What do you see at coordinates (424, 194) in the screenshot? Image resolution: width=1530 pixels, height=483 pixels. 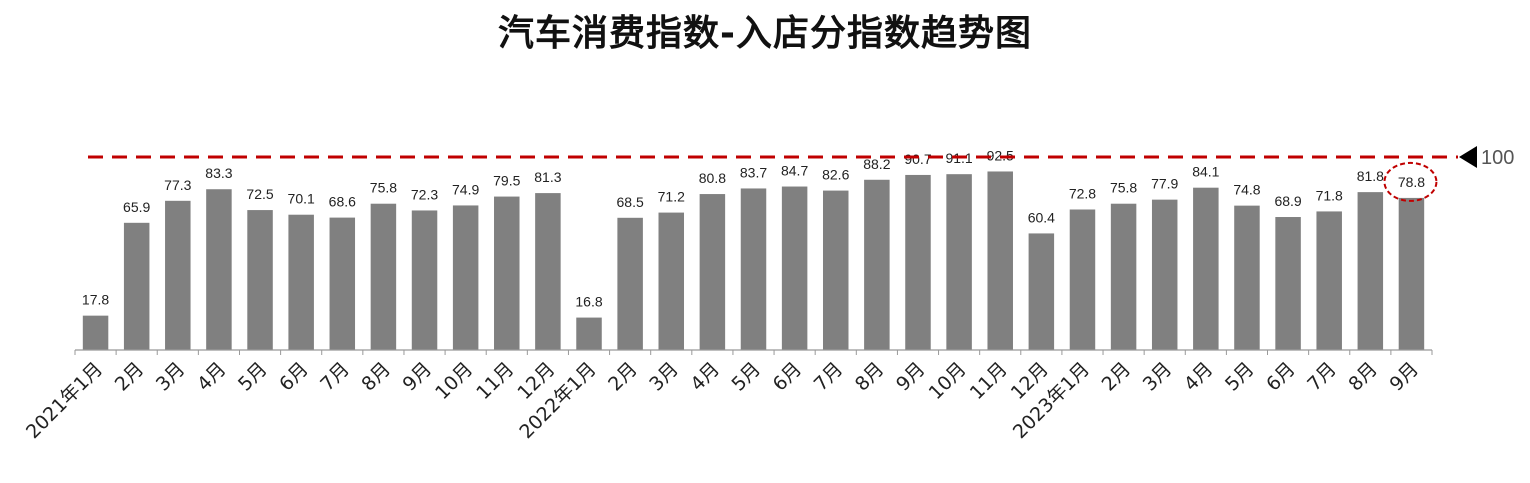 I see `value-label: 72.3` at bounding box center [424, 194].